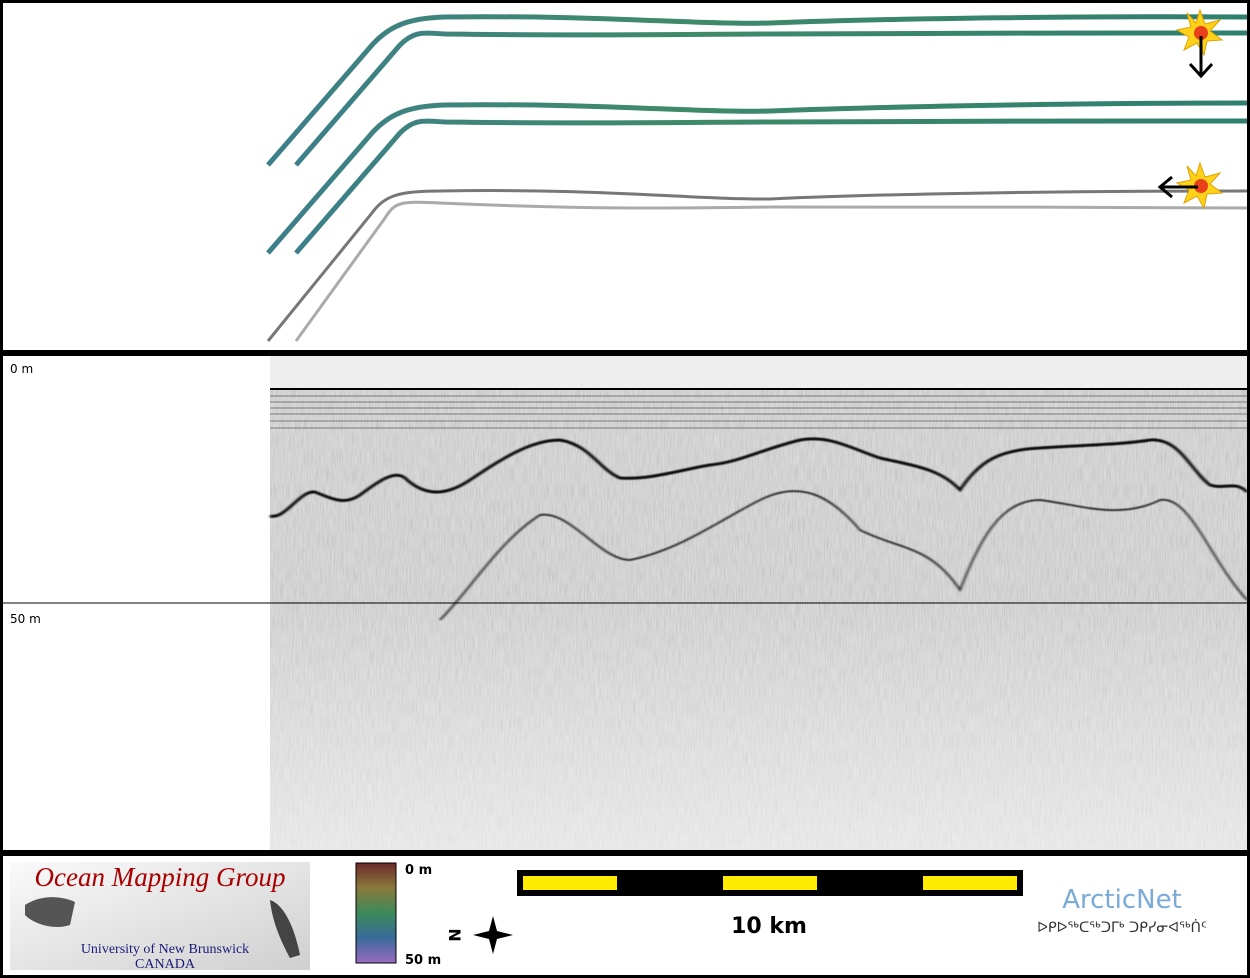 The width and height of the screenshot is (1250, 978). I want to click on water-band, so click(758, 372).